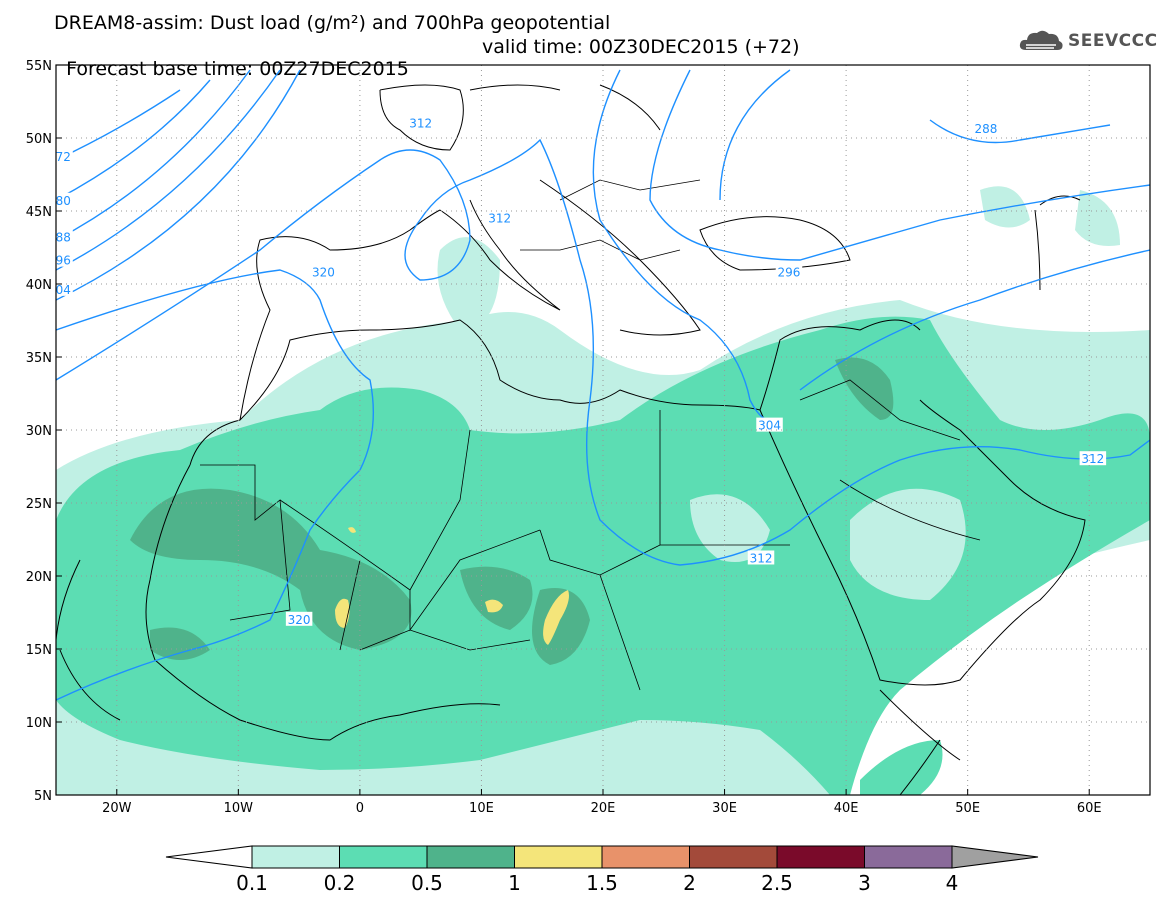 The width and height of the screenshot is (1165, 907). Describe the element at coordinates (967, 808) in the screenshot. I see `lon-tick-label: 50E` at that location.